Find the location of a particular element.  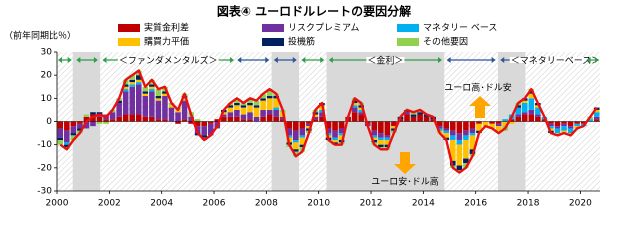

y-tick-label: -10 is located at coordinates (44, 145).